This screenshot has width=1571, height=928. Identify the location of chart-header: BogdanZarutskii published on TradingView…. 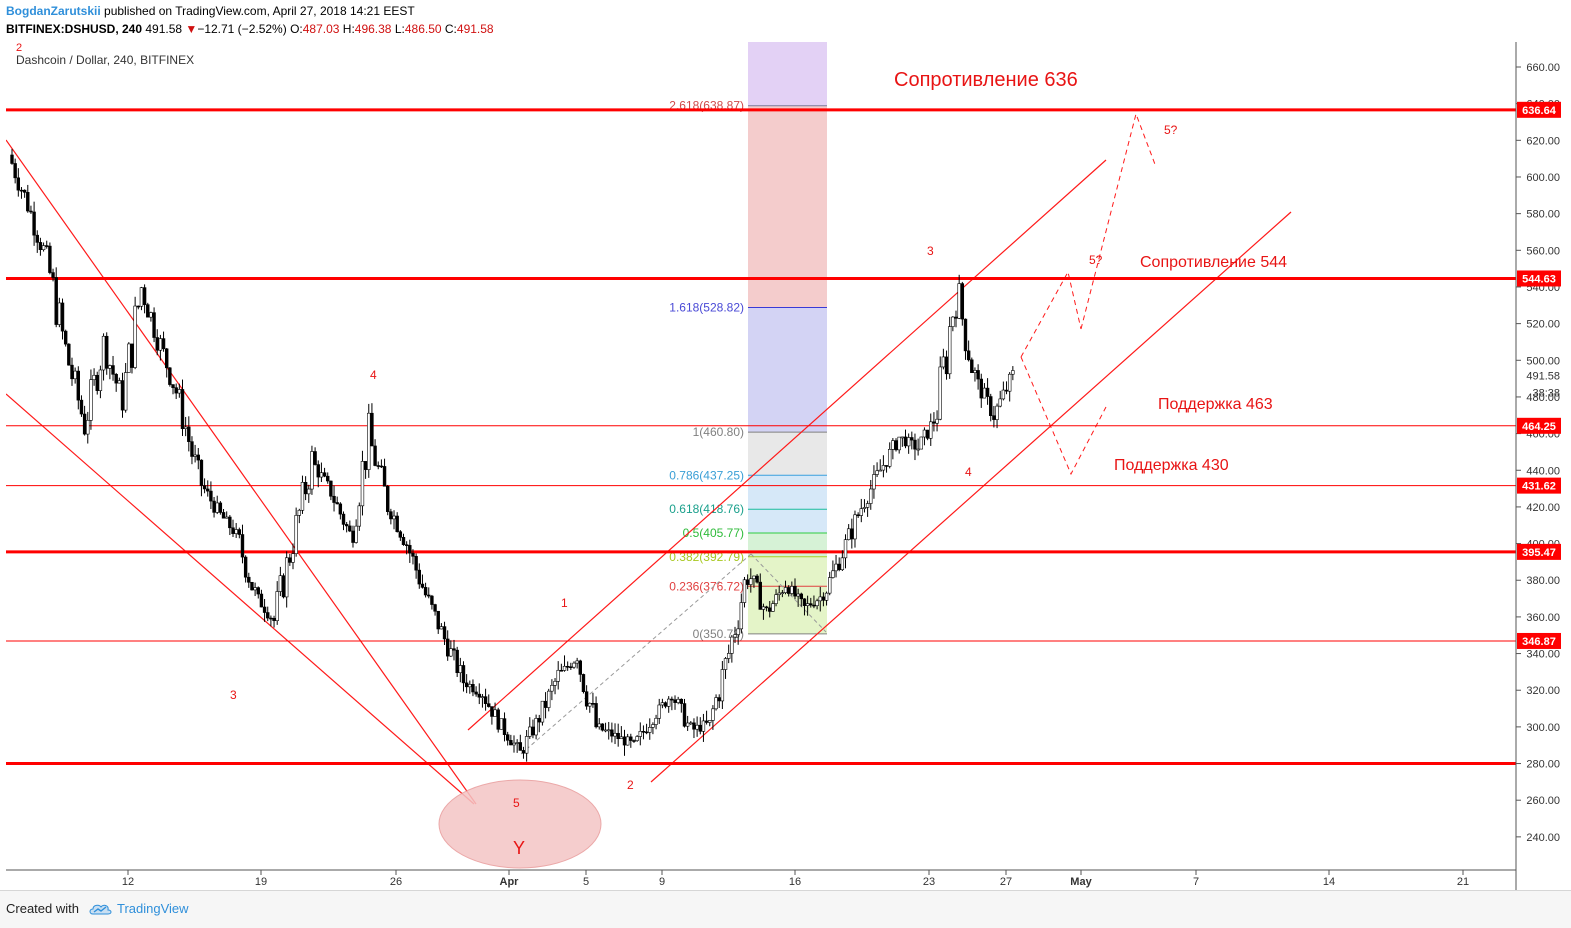
(785, 21).